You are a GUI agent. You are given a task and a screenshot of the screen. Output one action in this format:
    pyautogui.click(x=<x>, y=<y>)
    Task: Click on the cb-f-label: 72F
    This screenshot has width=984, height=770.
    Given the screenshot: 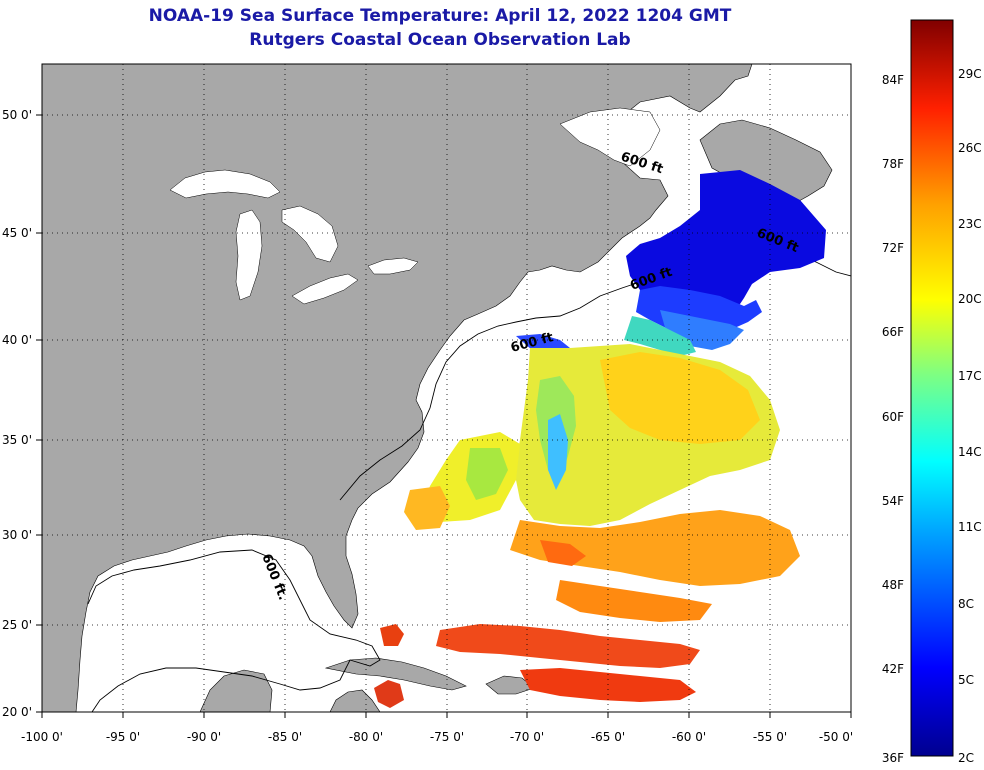 What is the action you would take?
    pyautogui.click(x=893, y=248)
    